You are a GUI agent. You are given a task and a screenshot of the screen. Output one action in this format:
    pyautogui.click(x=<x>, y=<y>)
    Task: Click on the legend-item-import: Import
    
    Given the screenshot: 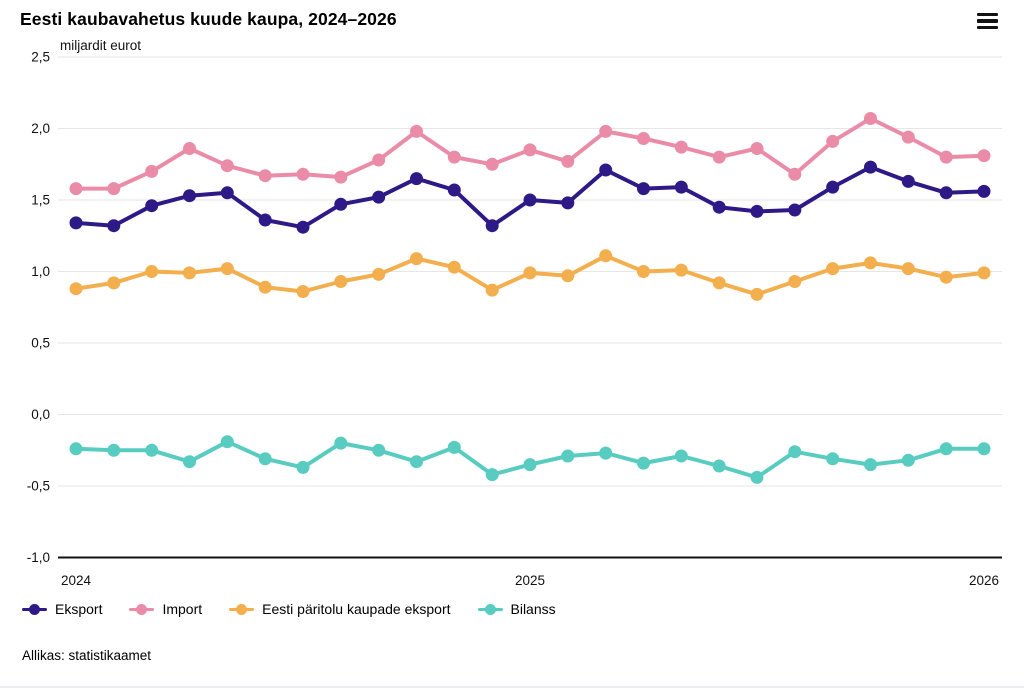 What is the action you would take?
    pyautogui.click(x=165, y=609)
    